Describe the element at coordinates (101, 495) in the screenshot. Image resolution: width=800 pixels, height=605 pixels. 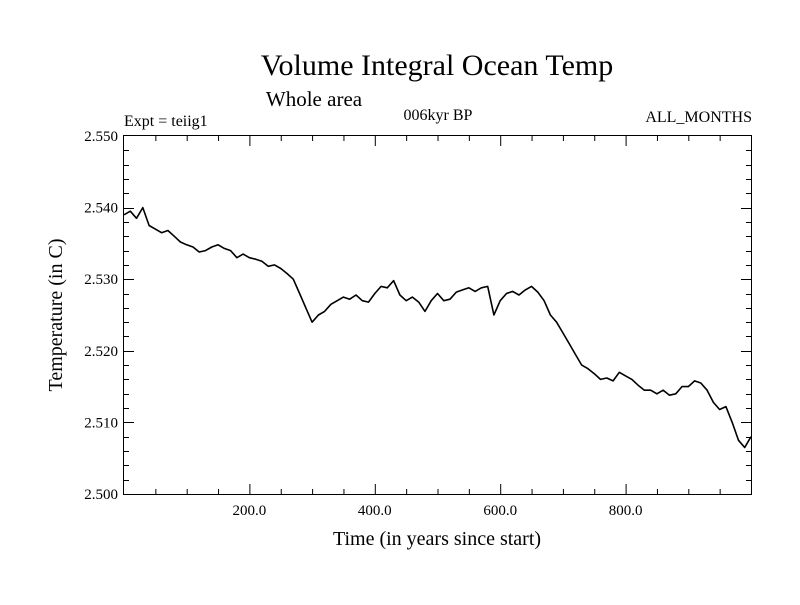
I see `y-tick-label: 2.500` at that location.